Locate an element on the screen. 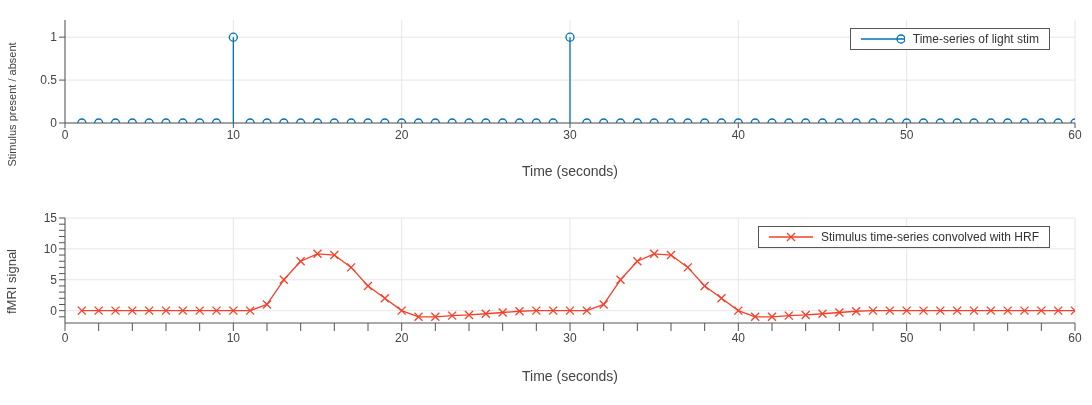 The width and height of the screenshot is (1092, 405). legend-label: Time-series of light stim is located at coordinates (975, 39).